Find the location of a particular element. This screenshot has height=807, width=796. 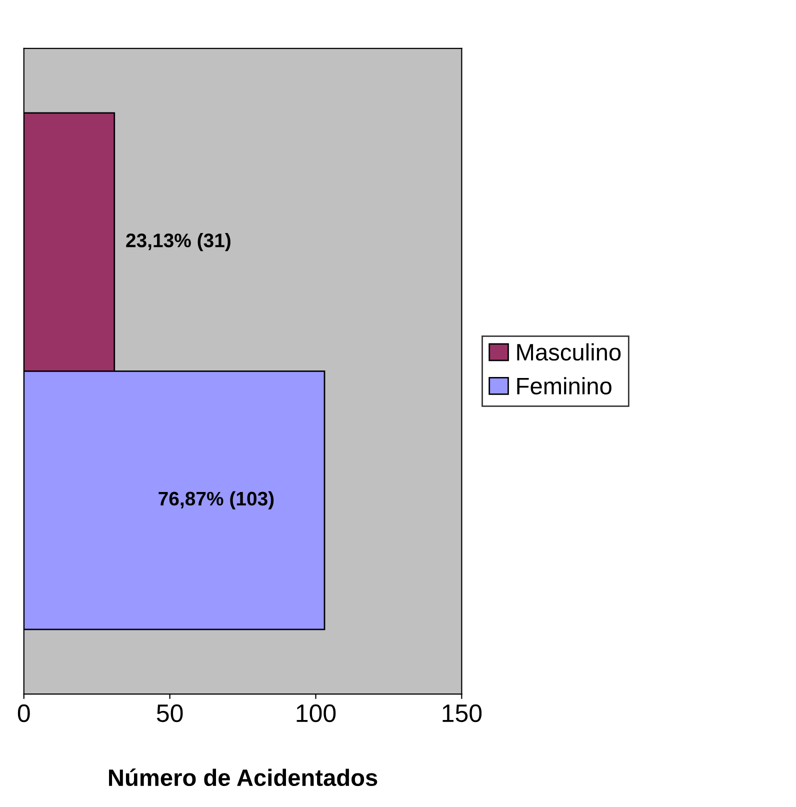

x-tick-label: 50 is located at coordinates (169, 713).